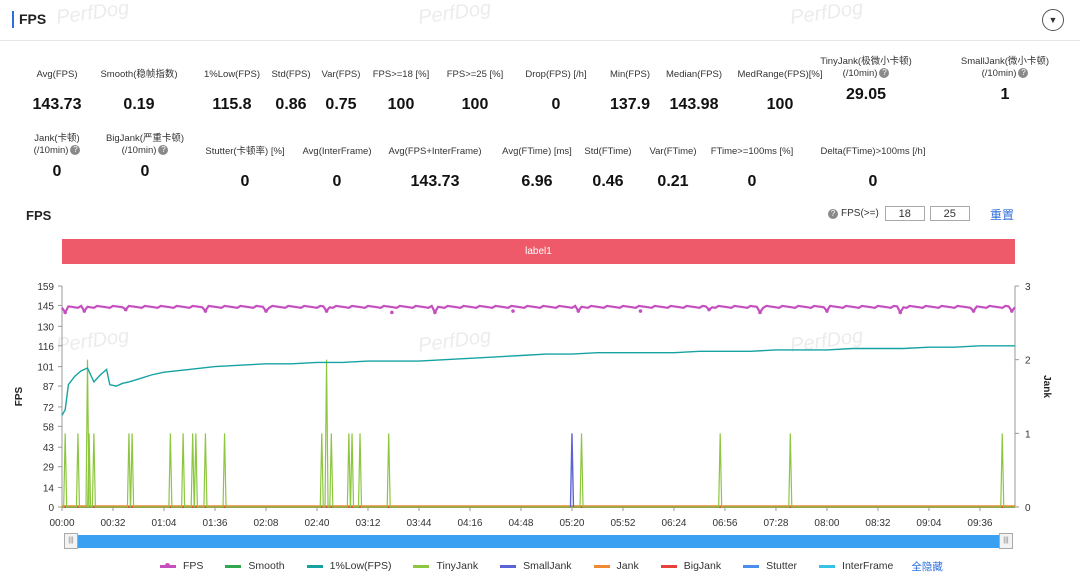 The image size is (1080, 578). I want to click on label-band: label1, so click(538, 251).